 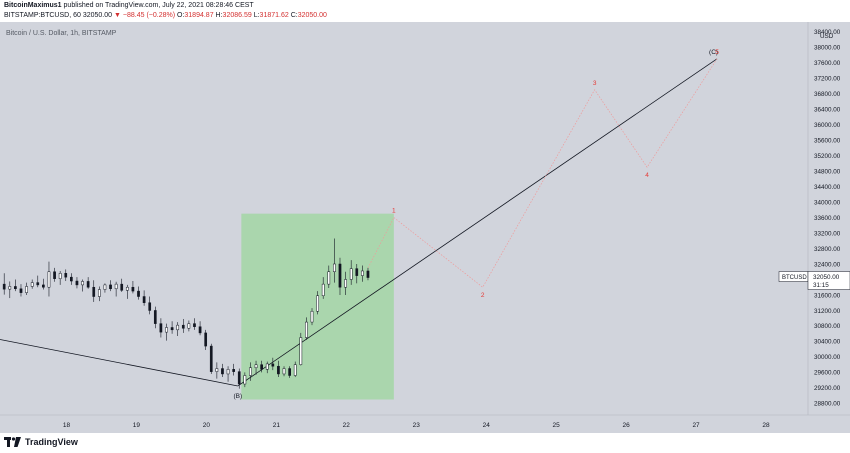 What do you see at coordinates (827, 202) in the screenshot?
I see `y-tick-label: 34000.00` at bounding box center [827, 202].